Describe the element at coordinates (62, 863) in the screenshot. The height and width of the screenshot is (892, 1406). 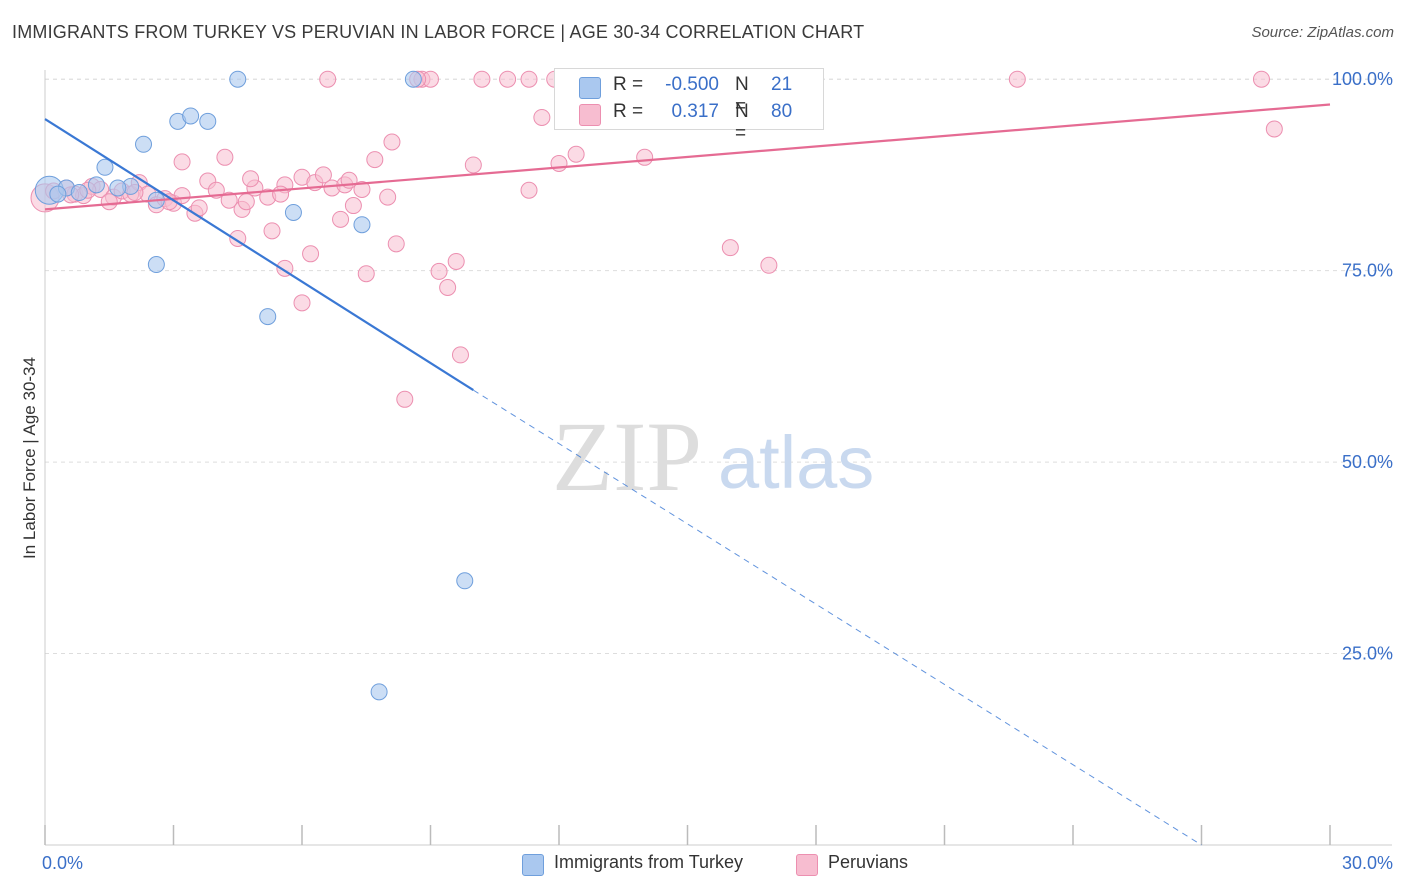
I see `x-tick-label: 0.0%` at that location.